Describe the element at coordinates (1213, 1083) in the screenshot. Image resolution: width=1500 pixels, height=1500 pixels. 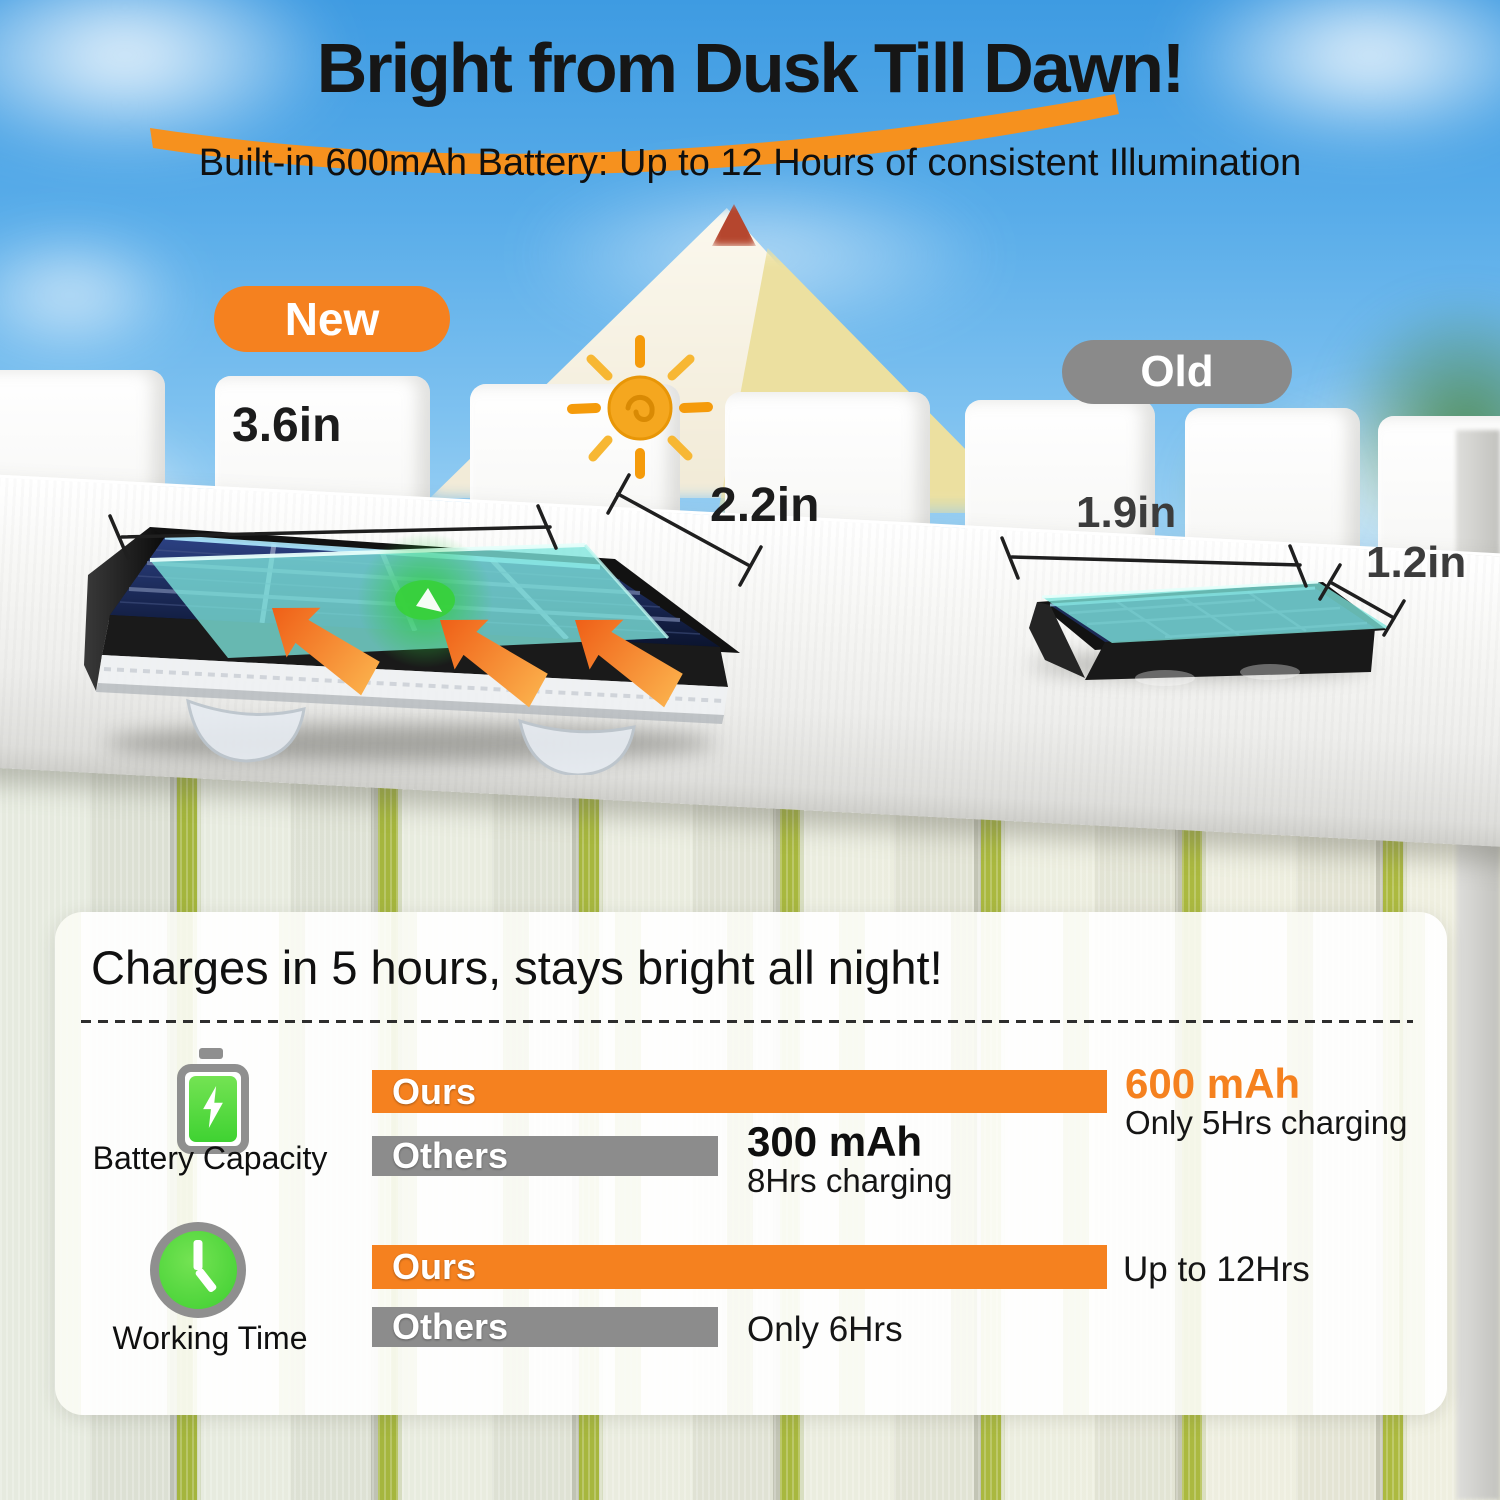
I see `battery-ours-value: 600 mAh` at that location.